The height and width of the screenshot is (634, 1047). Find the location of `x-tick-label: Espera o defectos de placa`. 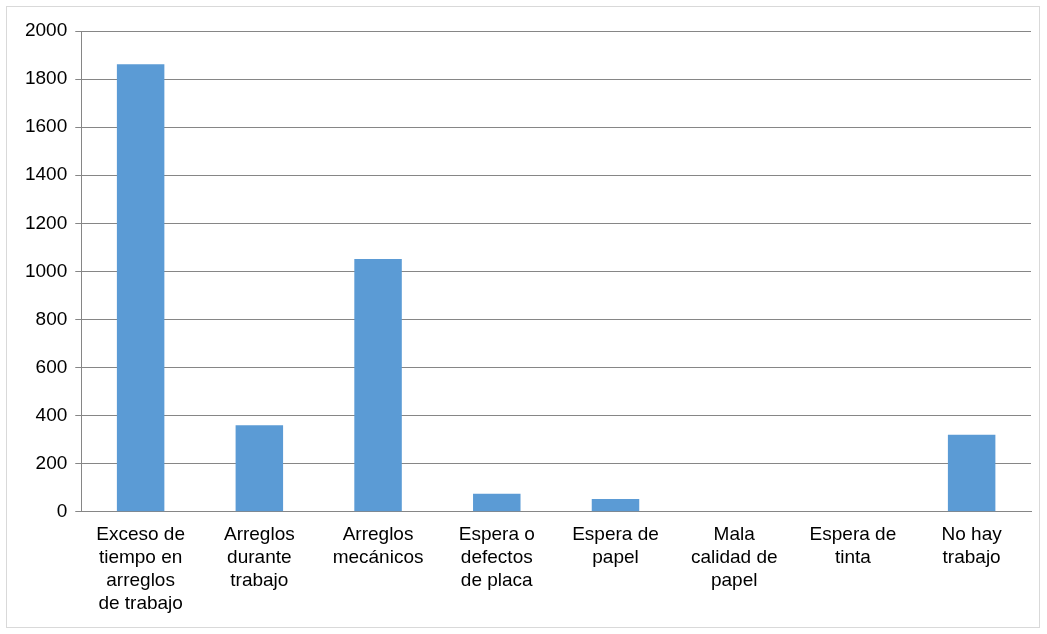

x-tick-label: Espera o defectos de placa is located at coordinates (496, 557).